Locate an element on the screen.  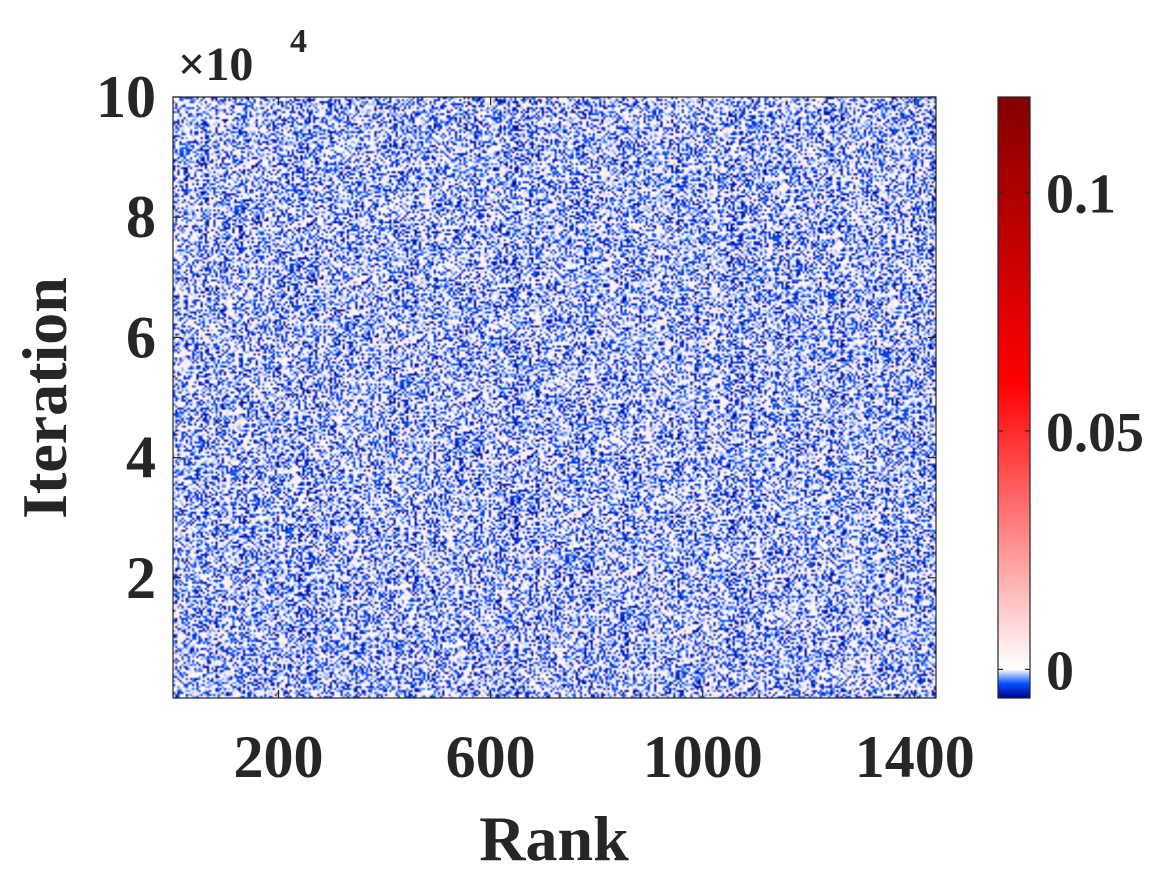
y-exponent-base: ×10 is located at coordinates (215, 64).